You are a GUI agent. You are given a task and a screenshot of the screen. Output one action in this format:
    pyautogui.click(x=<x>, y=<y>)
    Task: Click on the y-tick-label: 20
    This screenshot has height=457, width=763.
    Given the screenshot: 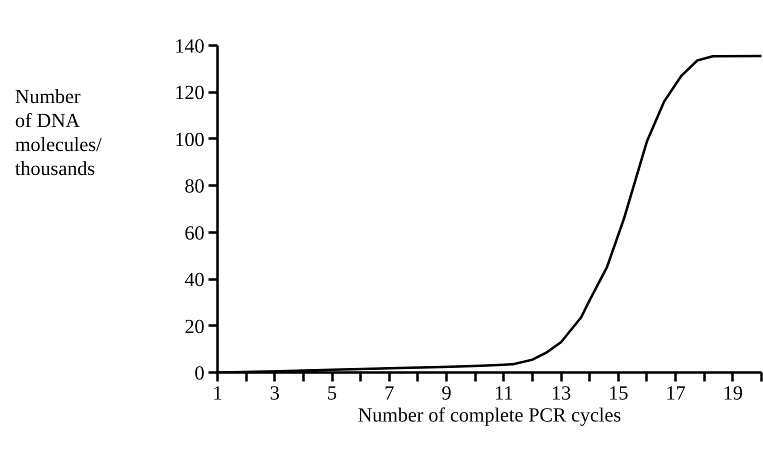 What is the action you would take?
    pyautogui.click(x=194, y=327)
    